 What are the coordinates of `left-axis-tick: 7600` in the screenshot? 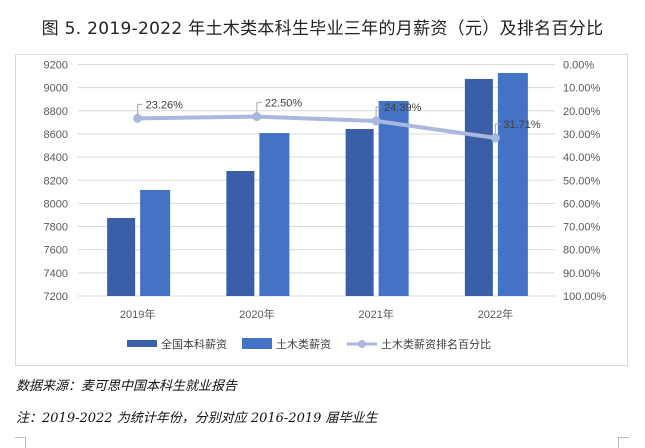 It's located at (56, 251).